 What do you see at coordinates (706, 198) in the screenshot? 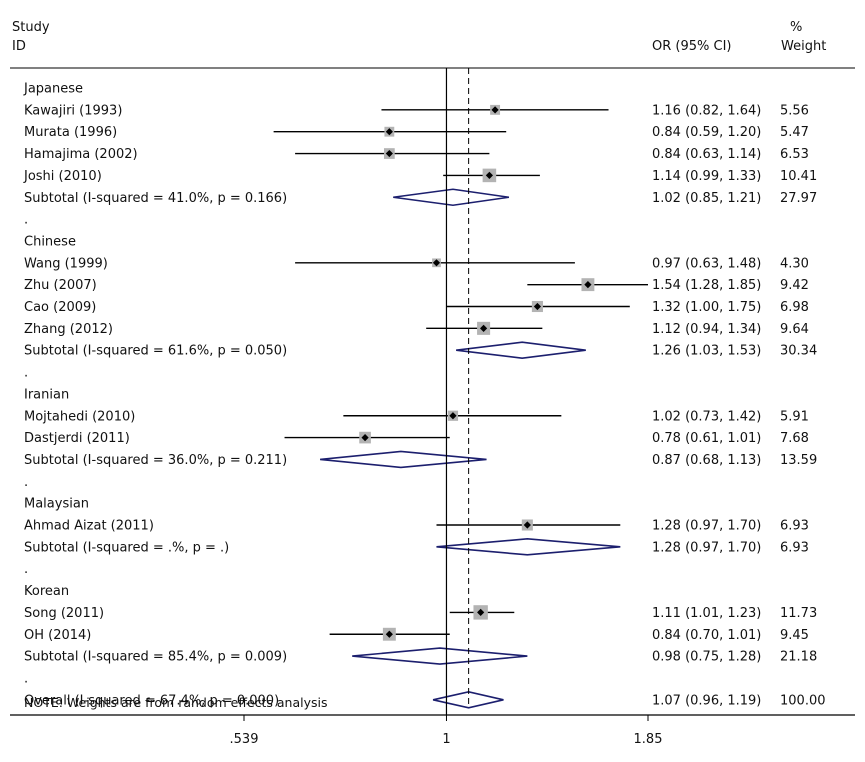
I see `subtotal-ci-text: 1.02 (0.85, 1.21)` at bounding box center [706, 198].